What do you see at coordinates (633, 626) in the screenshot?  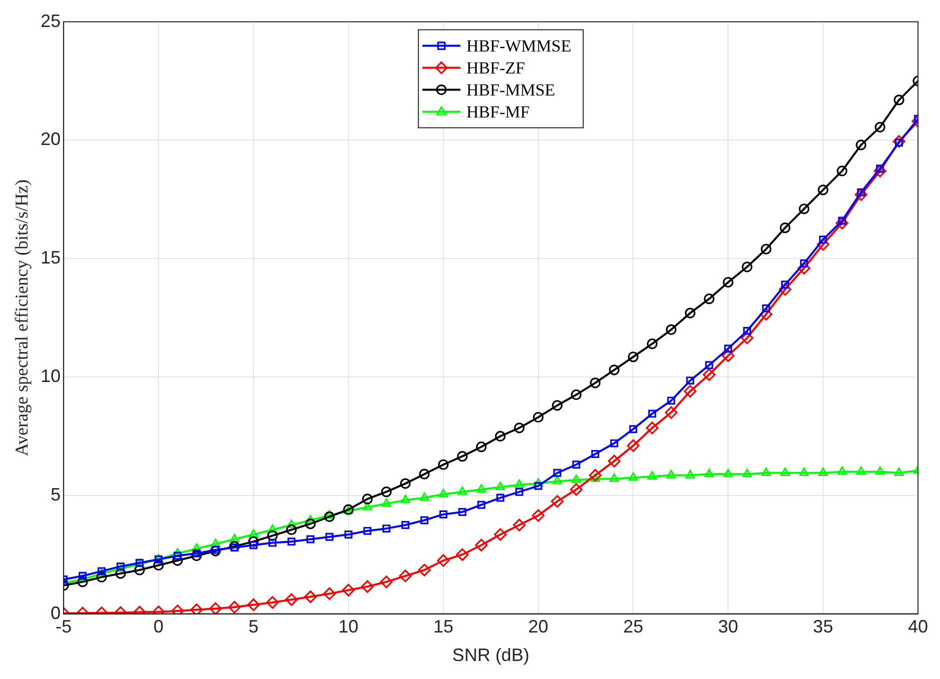 I see `x-tick-label: 25` at bounding box center [633, 626].